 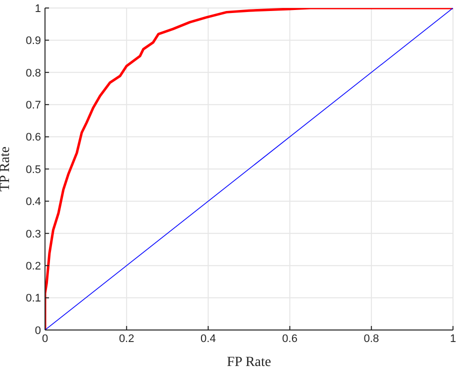 I want to click on x-tick-label: 1, so click(x=453, y=338).